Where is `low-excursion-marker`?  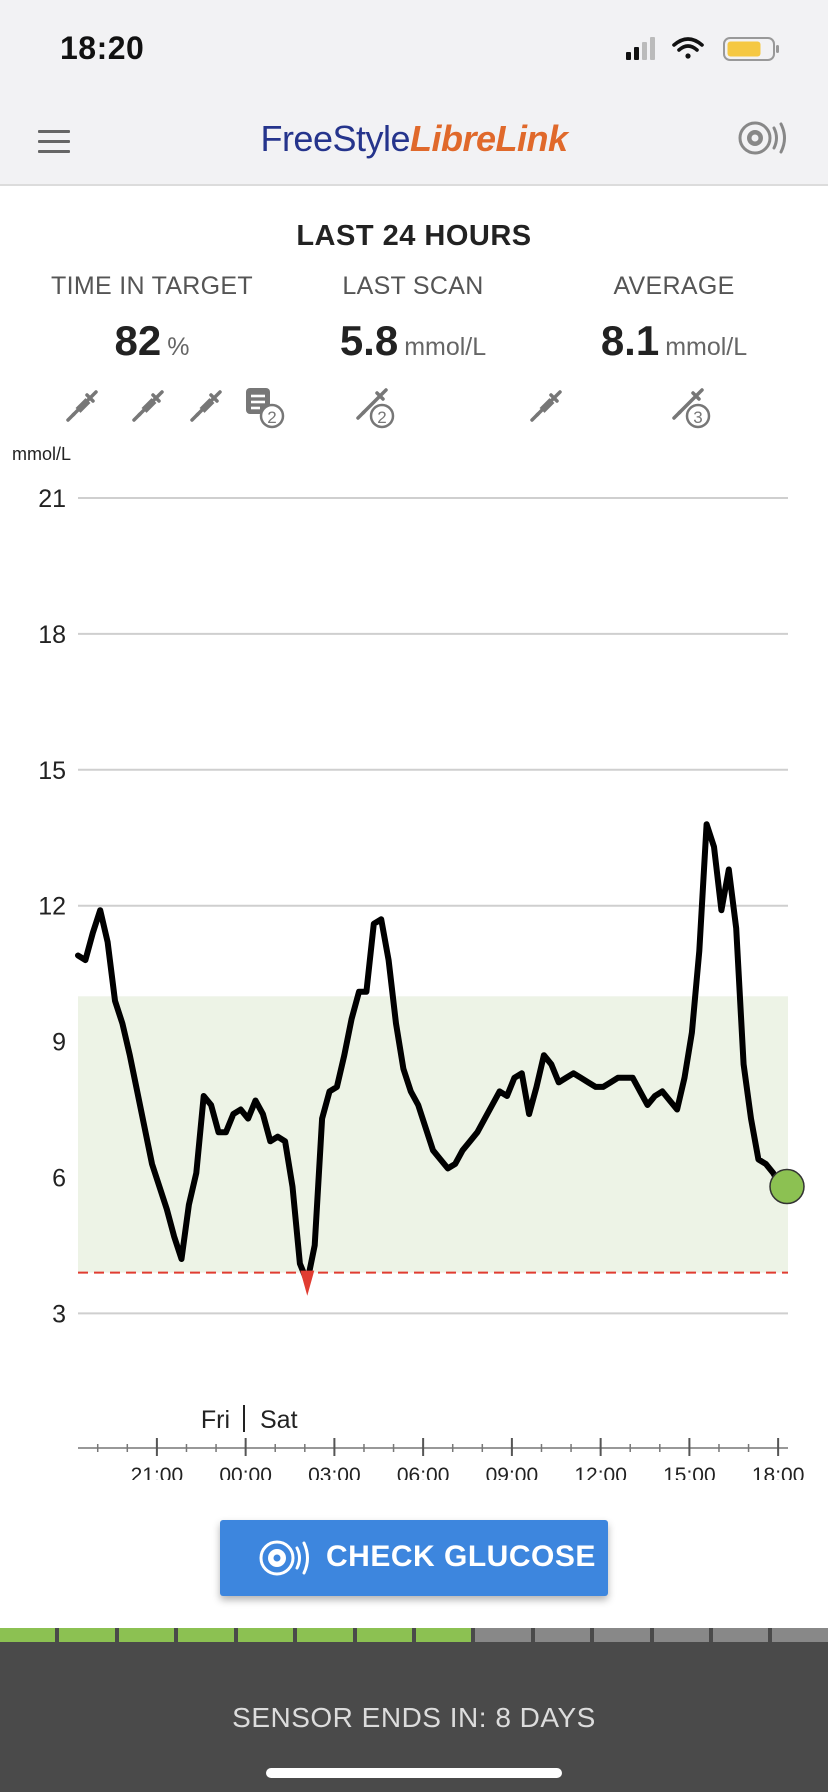
low-excursion-marker is located at coordinates (307, 1283).